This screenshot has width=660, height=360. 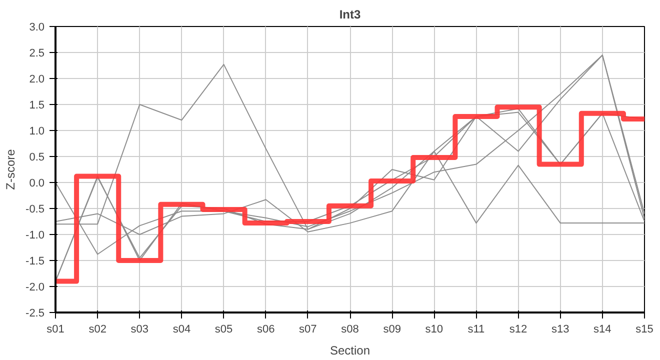 I want to click on x-tick-label: s04, so click(x=181, y=330).